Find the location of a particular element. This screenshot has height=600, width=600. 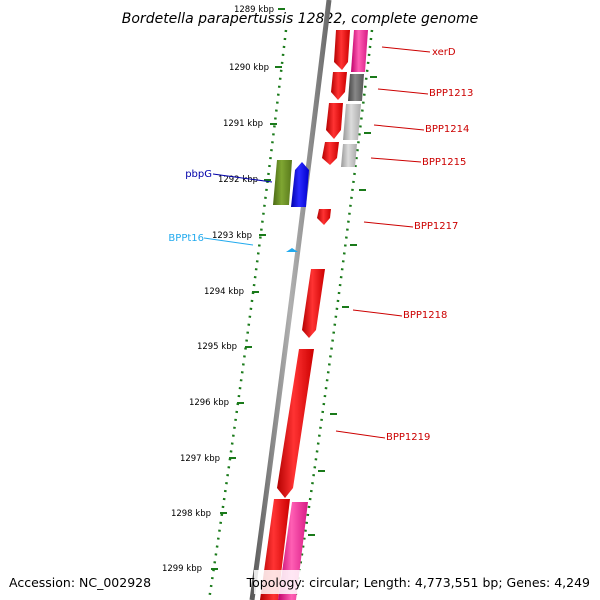

gene-BPP1214 is located at coordinates (343, 121).